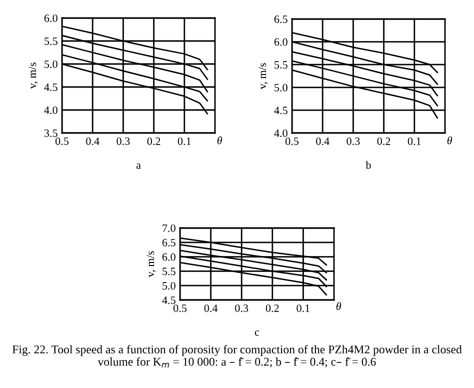  Describe the element at coordinates (169, 228) in the screenshot. I see `y-tick-label: 7.0` at that location.